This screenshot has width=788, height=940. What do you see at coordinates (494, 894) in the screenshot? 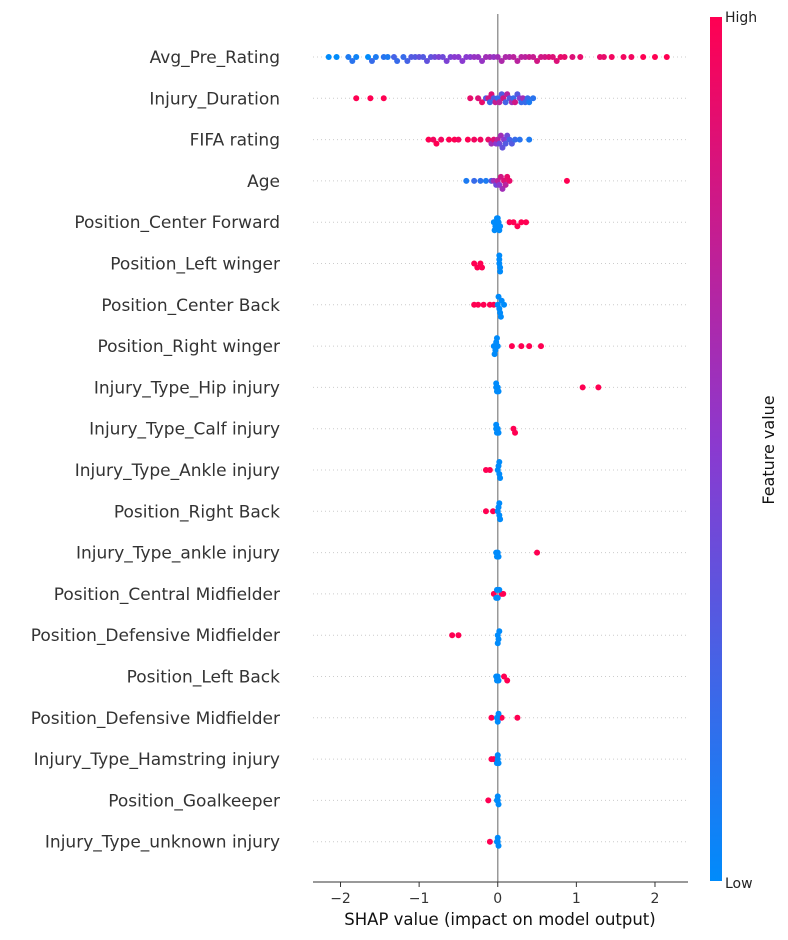
I see `x-ticks: −2 −1 0 1 2` at bounding box center [494, 894].